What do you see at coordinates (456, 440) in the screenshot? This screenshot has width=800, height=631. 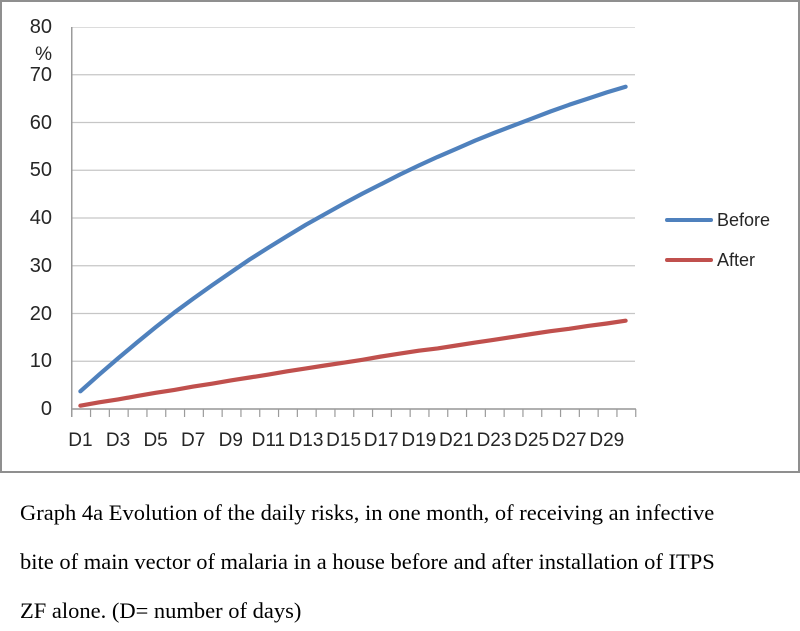 I see `x-tick-label: D21` at bounding box center [456, 440].